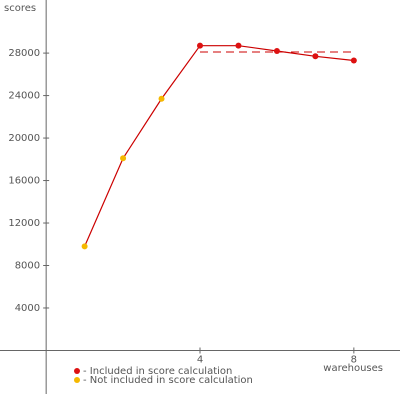 This screenshot has height=400, width=400. What do you see at coordinates (157, 371) in the screenshot?
I see `legend-label: - Included in score calculation` at bounding box center [157, 371].